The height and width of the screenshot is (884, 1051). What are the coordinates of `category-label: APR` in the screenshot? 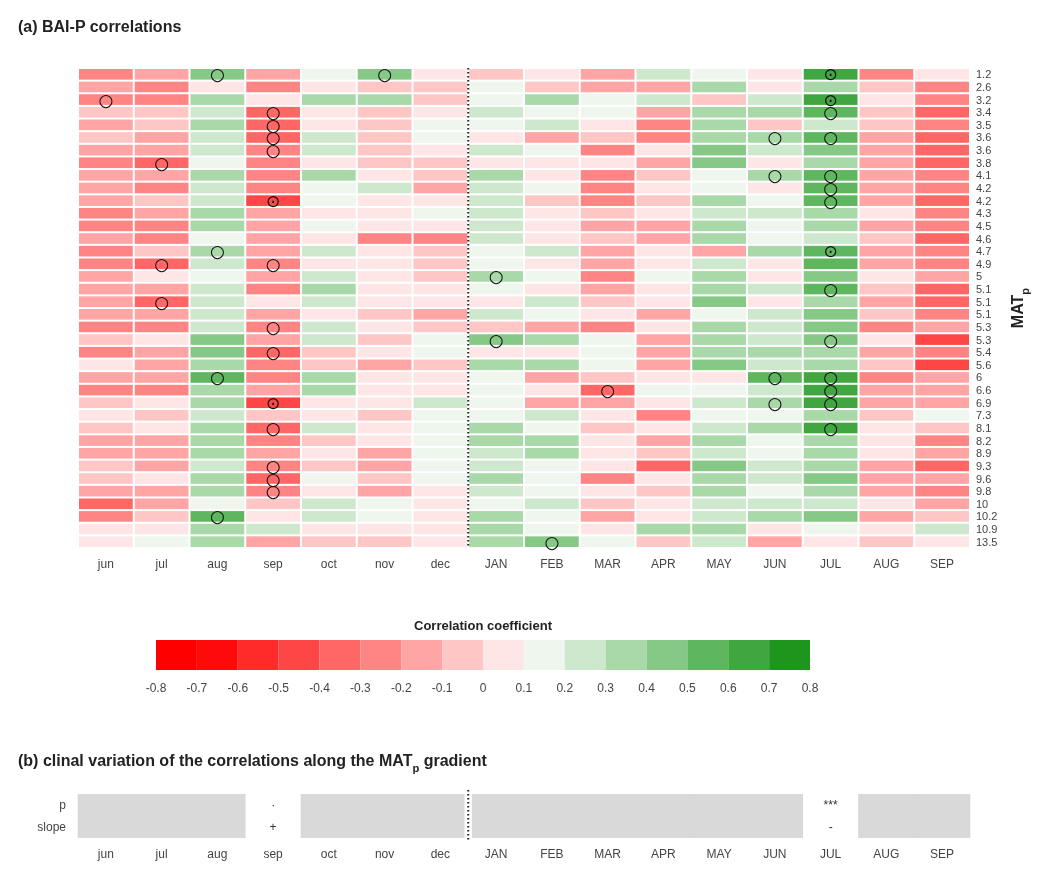 It's located at (664, 854).